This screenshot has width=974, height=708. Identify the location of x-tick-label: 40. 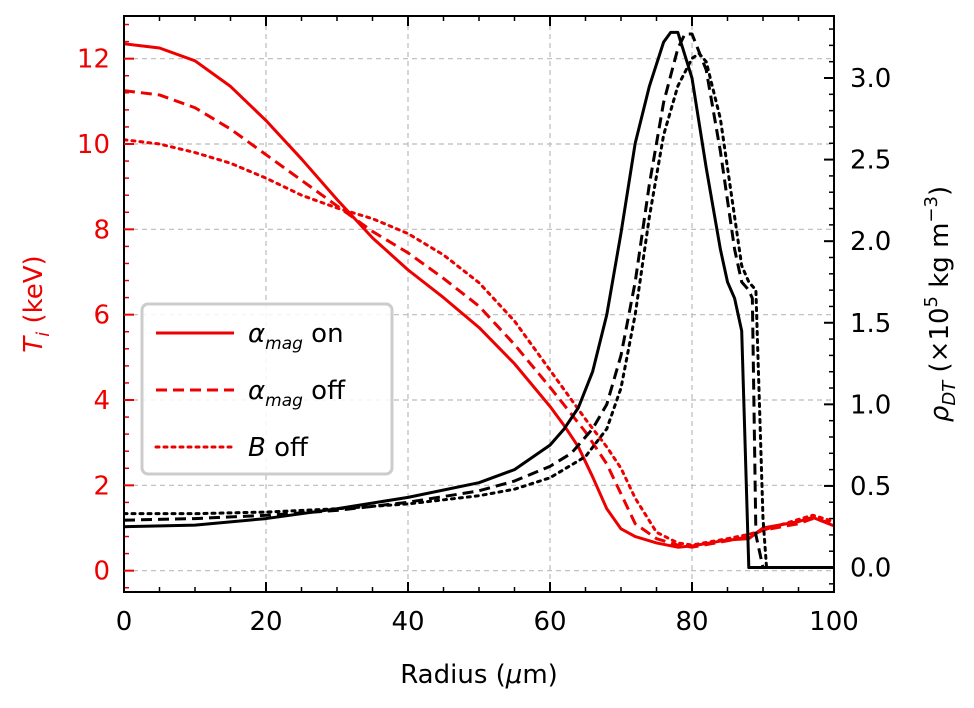
(407, 622).